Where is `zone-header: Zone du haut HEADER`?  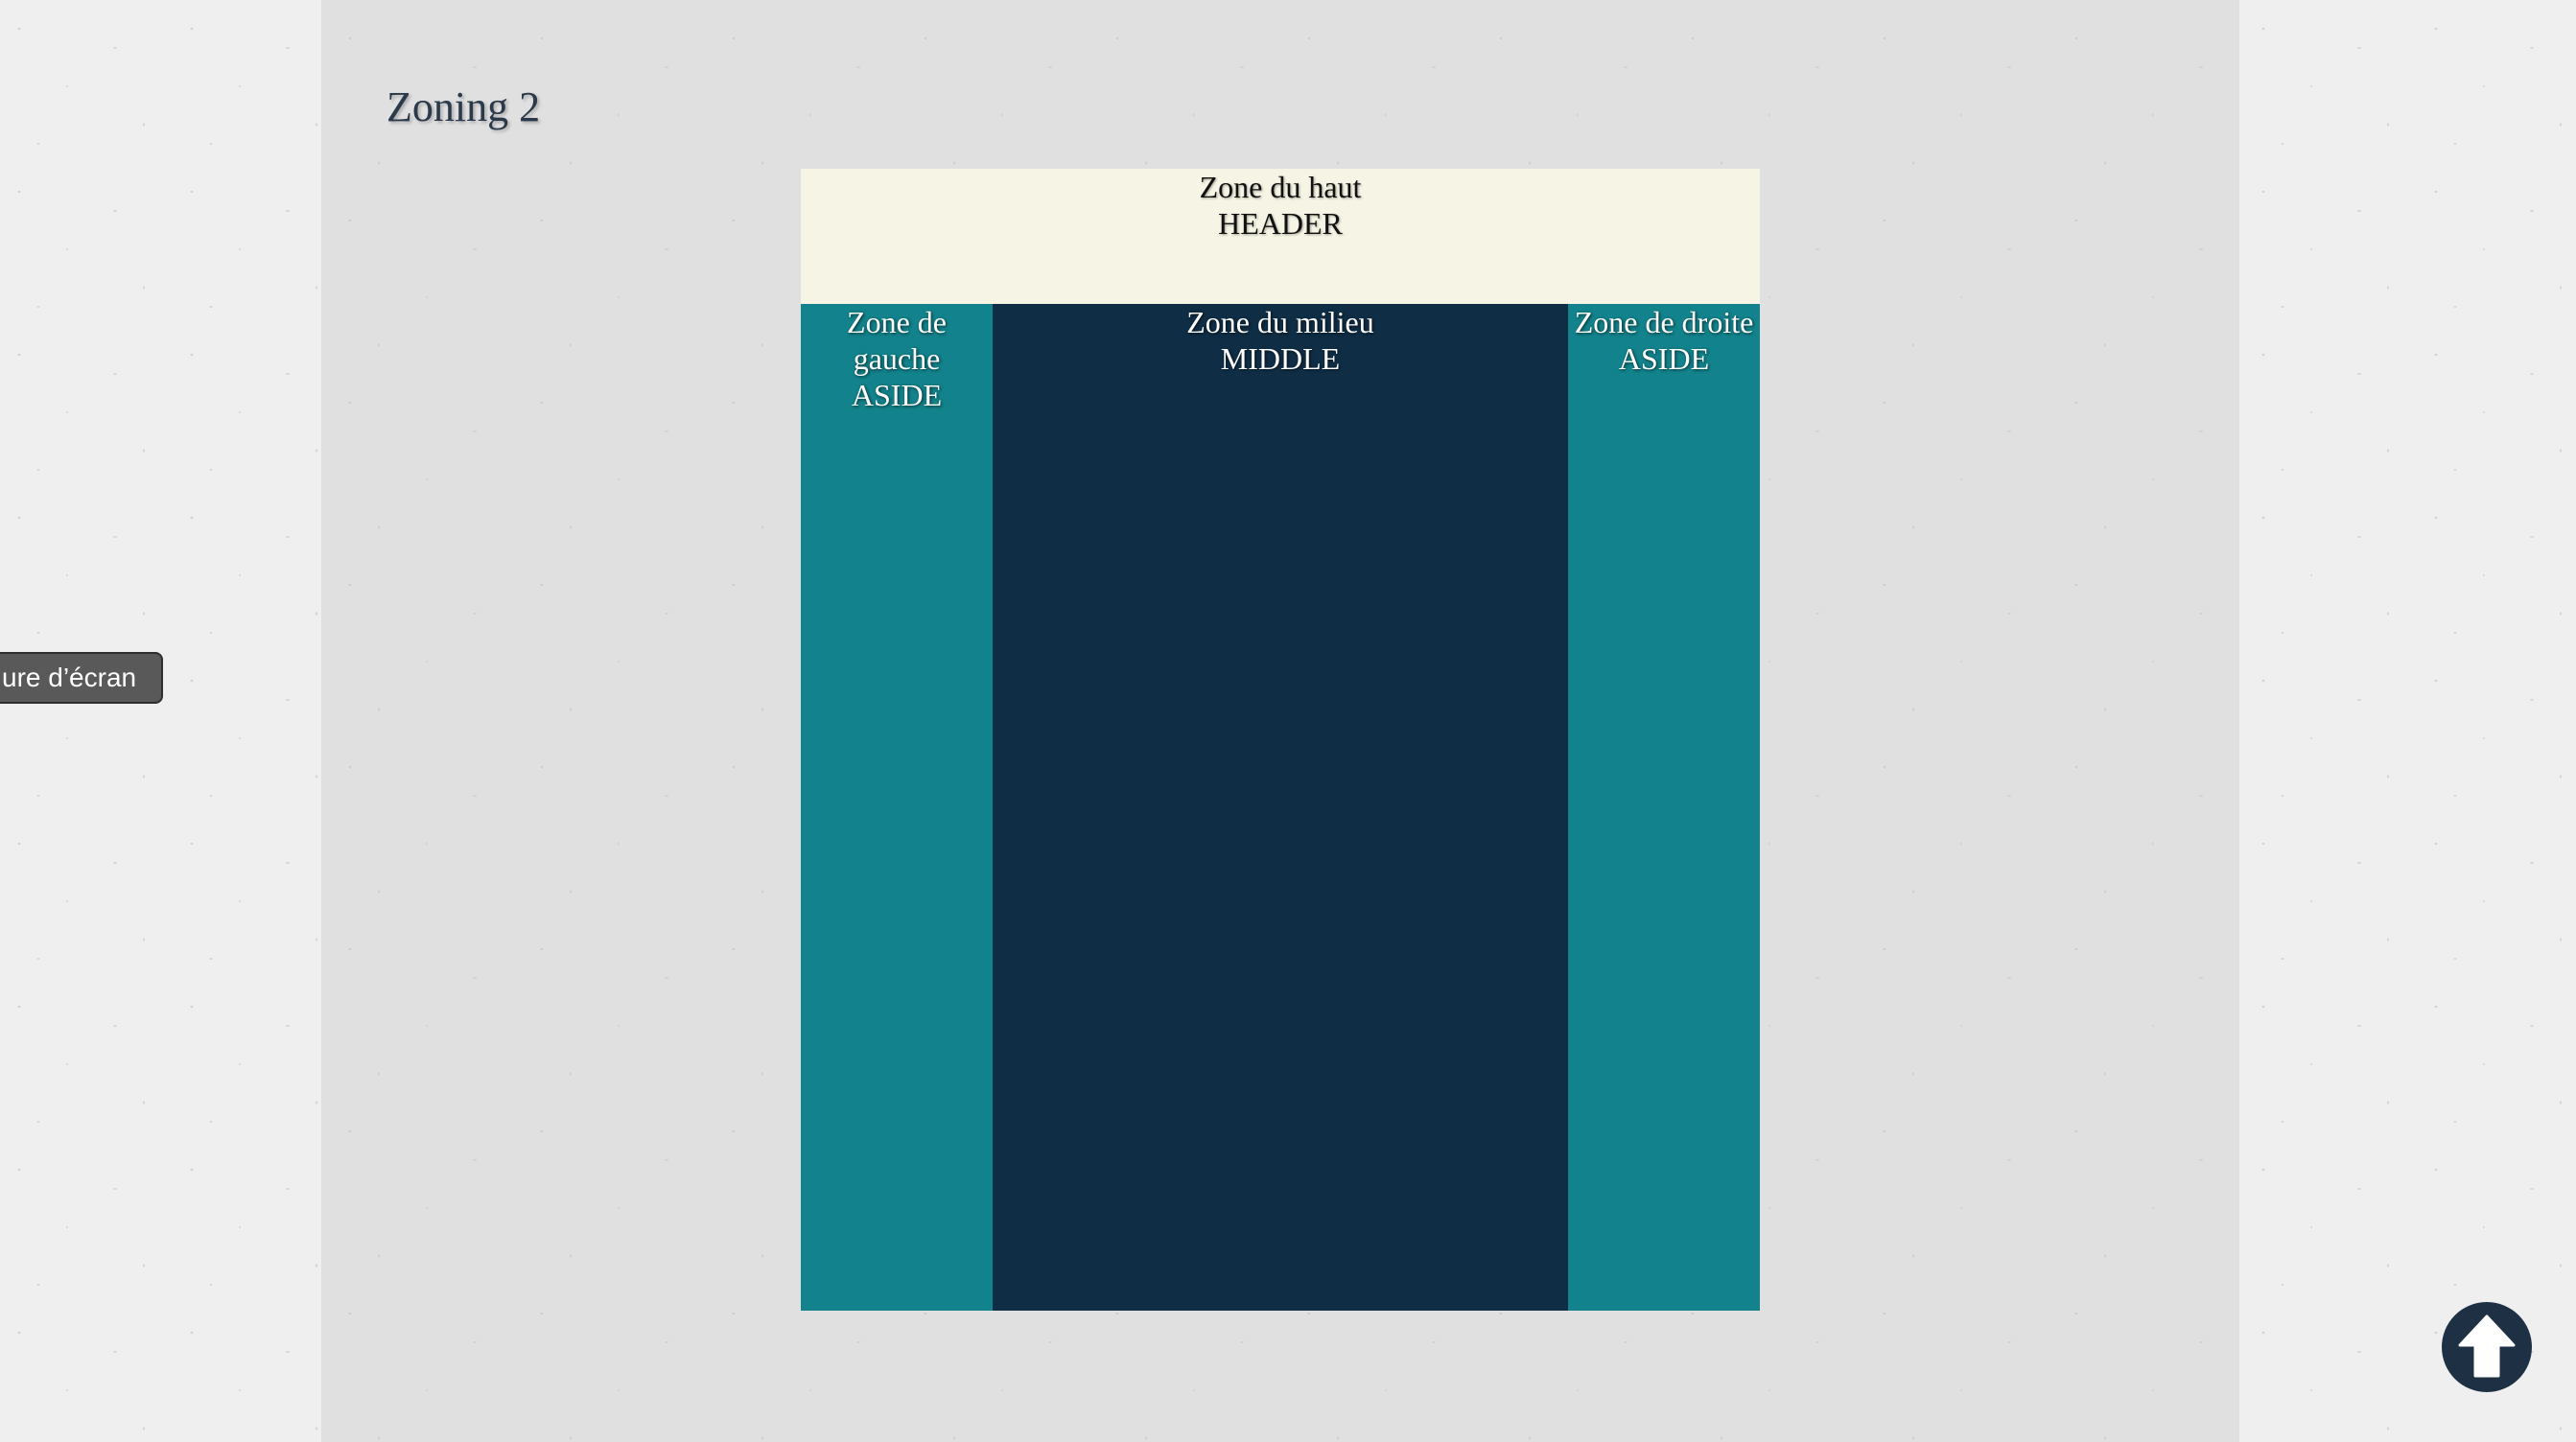
zone-header: Zone du haut HEADER is located at coordinates (1280, 236).